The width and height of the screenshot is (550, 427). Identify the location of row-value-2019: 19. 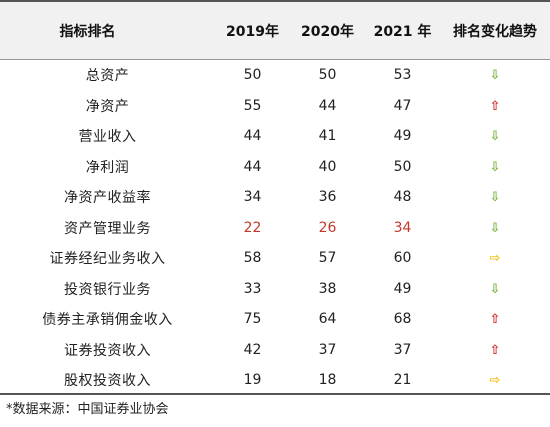
(252, 380).